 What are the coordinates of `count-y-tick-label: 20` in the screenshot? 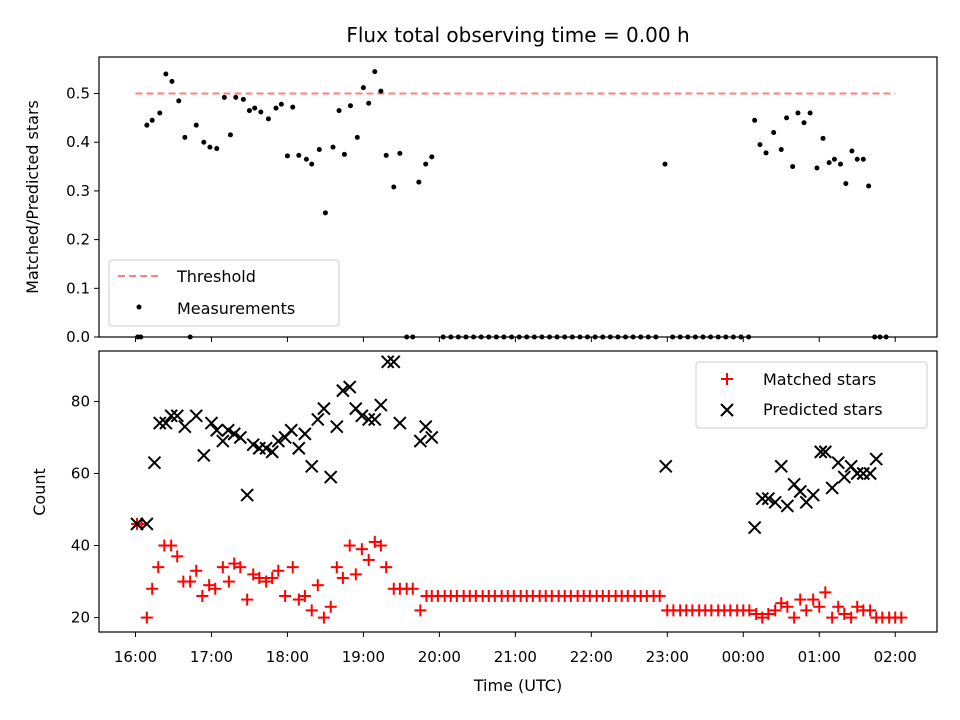 It's located at (80, 618).